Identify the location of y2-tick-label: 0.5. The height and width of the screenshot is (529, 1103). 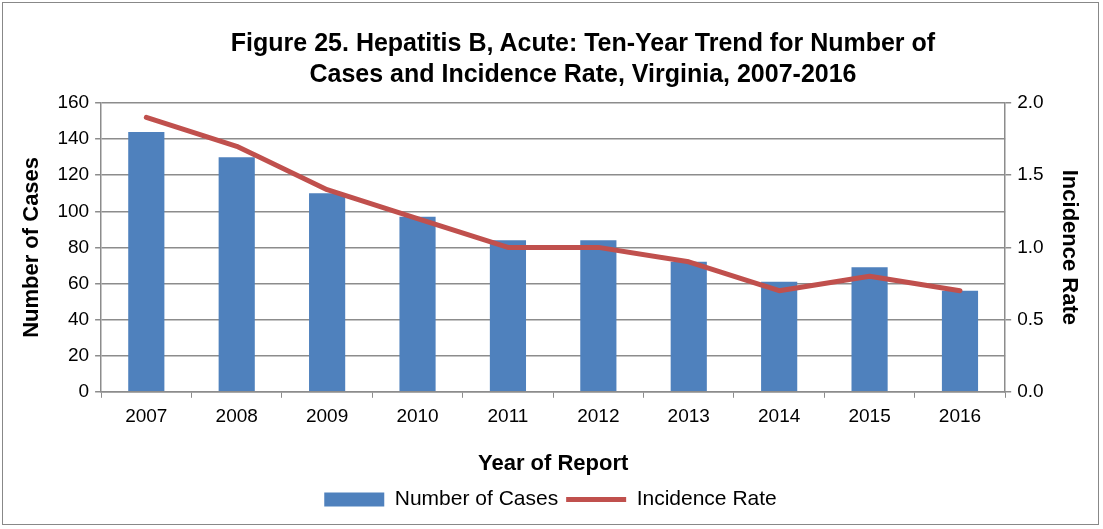
(1030, 318).